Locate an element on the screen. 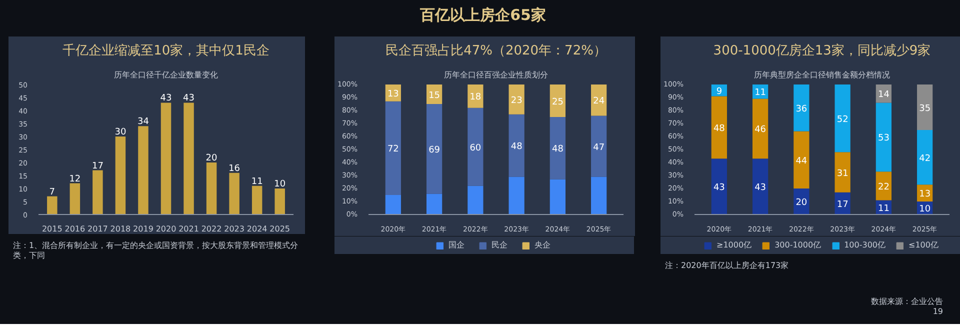  x-tick-label: 2018 is located at coordinates (120, 229).